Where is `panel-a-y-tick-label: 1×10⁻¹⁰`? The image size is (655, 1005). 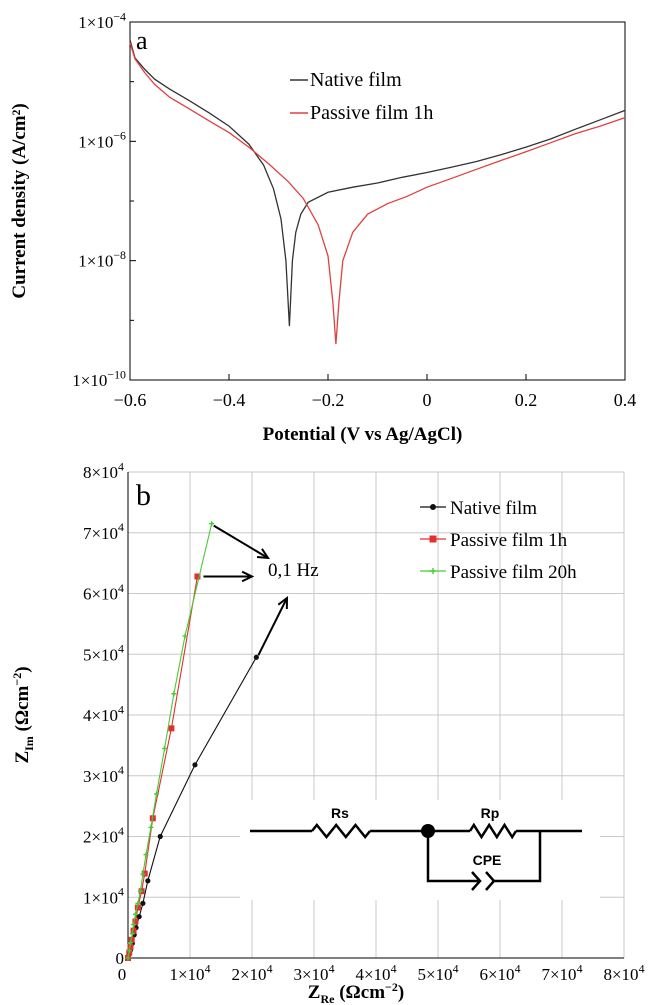 panel-a-y-tick-label: 1×10⁻¹⁰ is located at coordinates (99, 378).